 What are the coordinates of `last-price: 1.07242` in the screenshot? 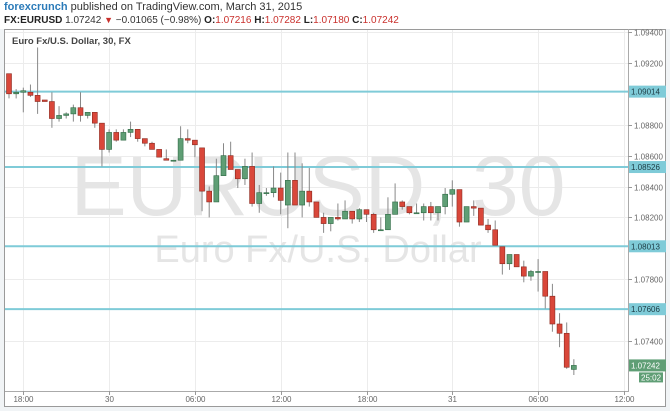 It's located at (83, 20).